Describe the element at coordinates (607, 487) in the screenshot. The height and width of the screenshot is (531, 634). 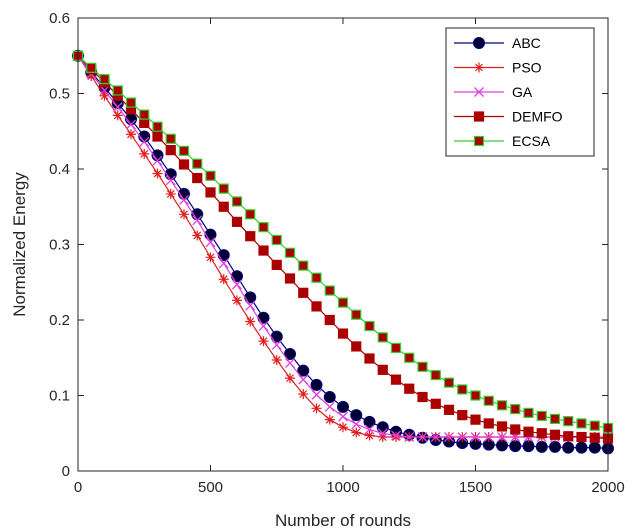
I see `x-tick-label: 2000` at that location.